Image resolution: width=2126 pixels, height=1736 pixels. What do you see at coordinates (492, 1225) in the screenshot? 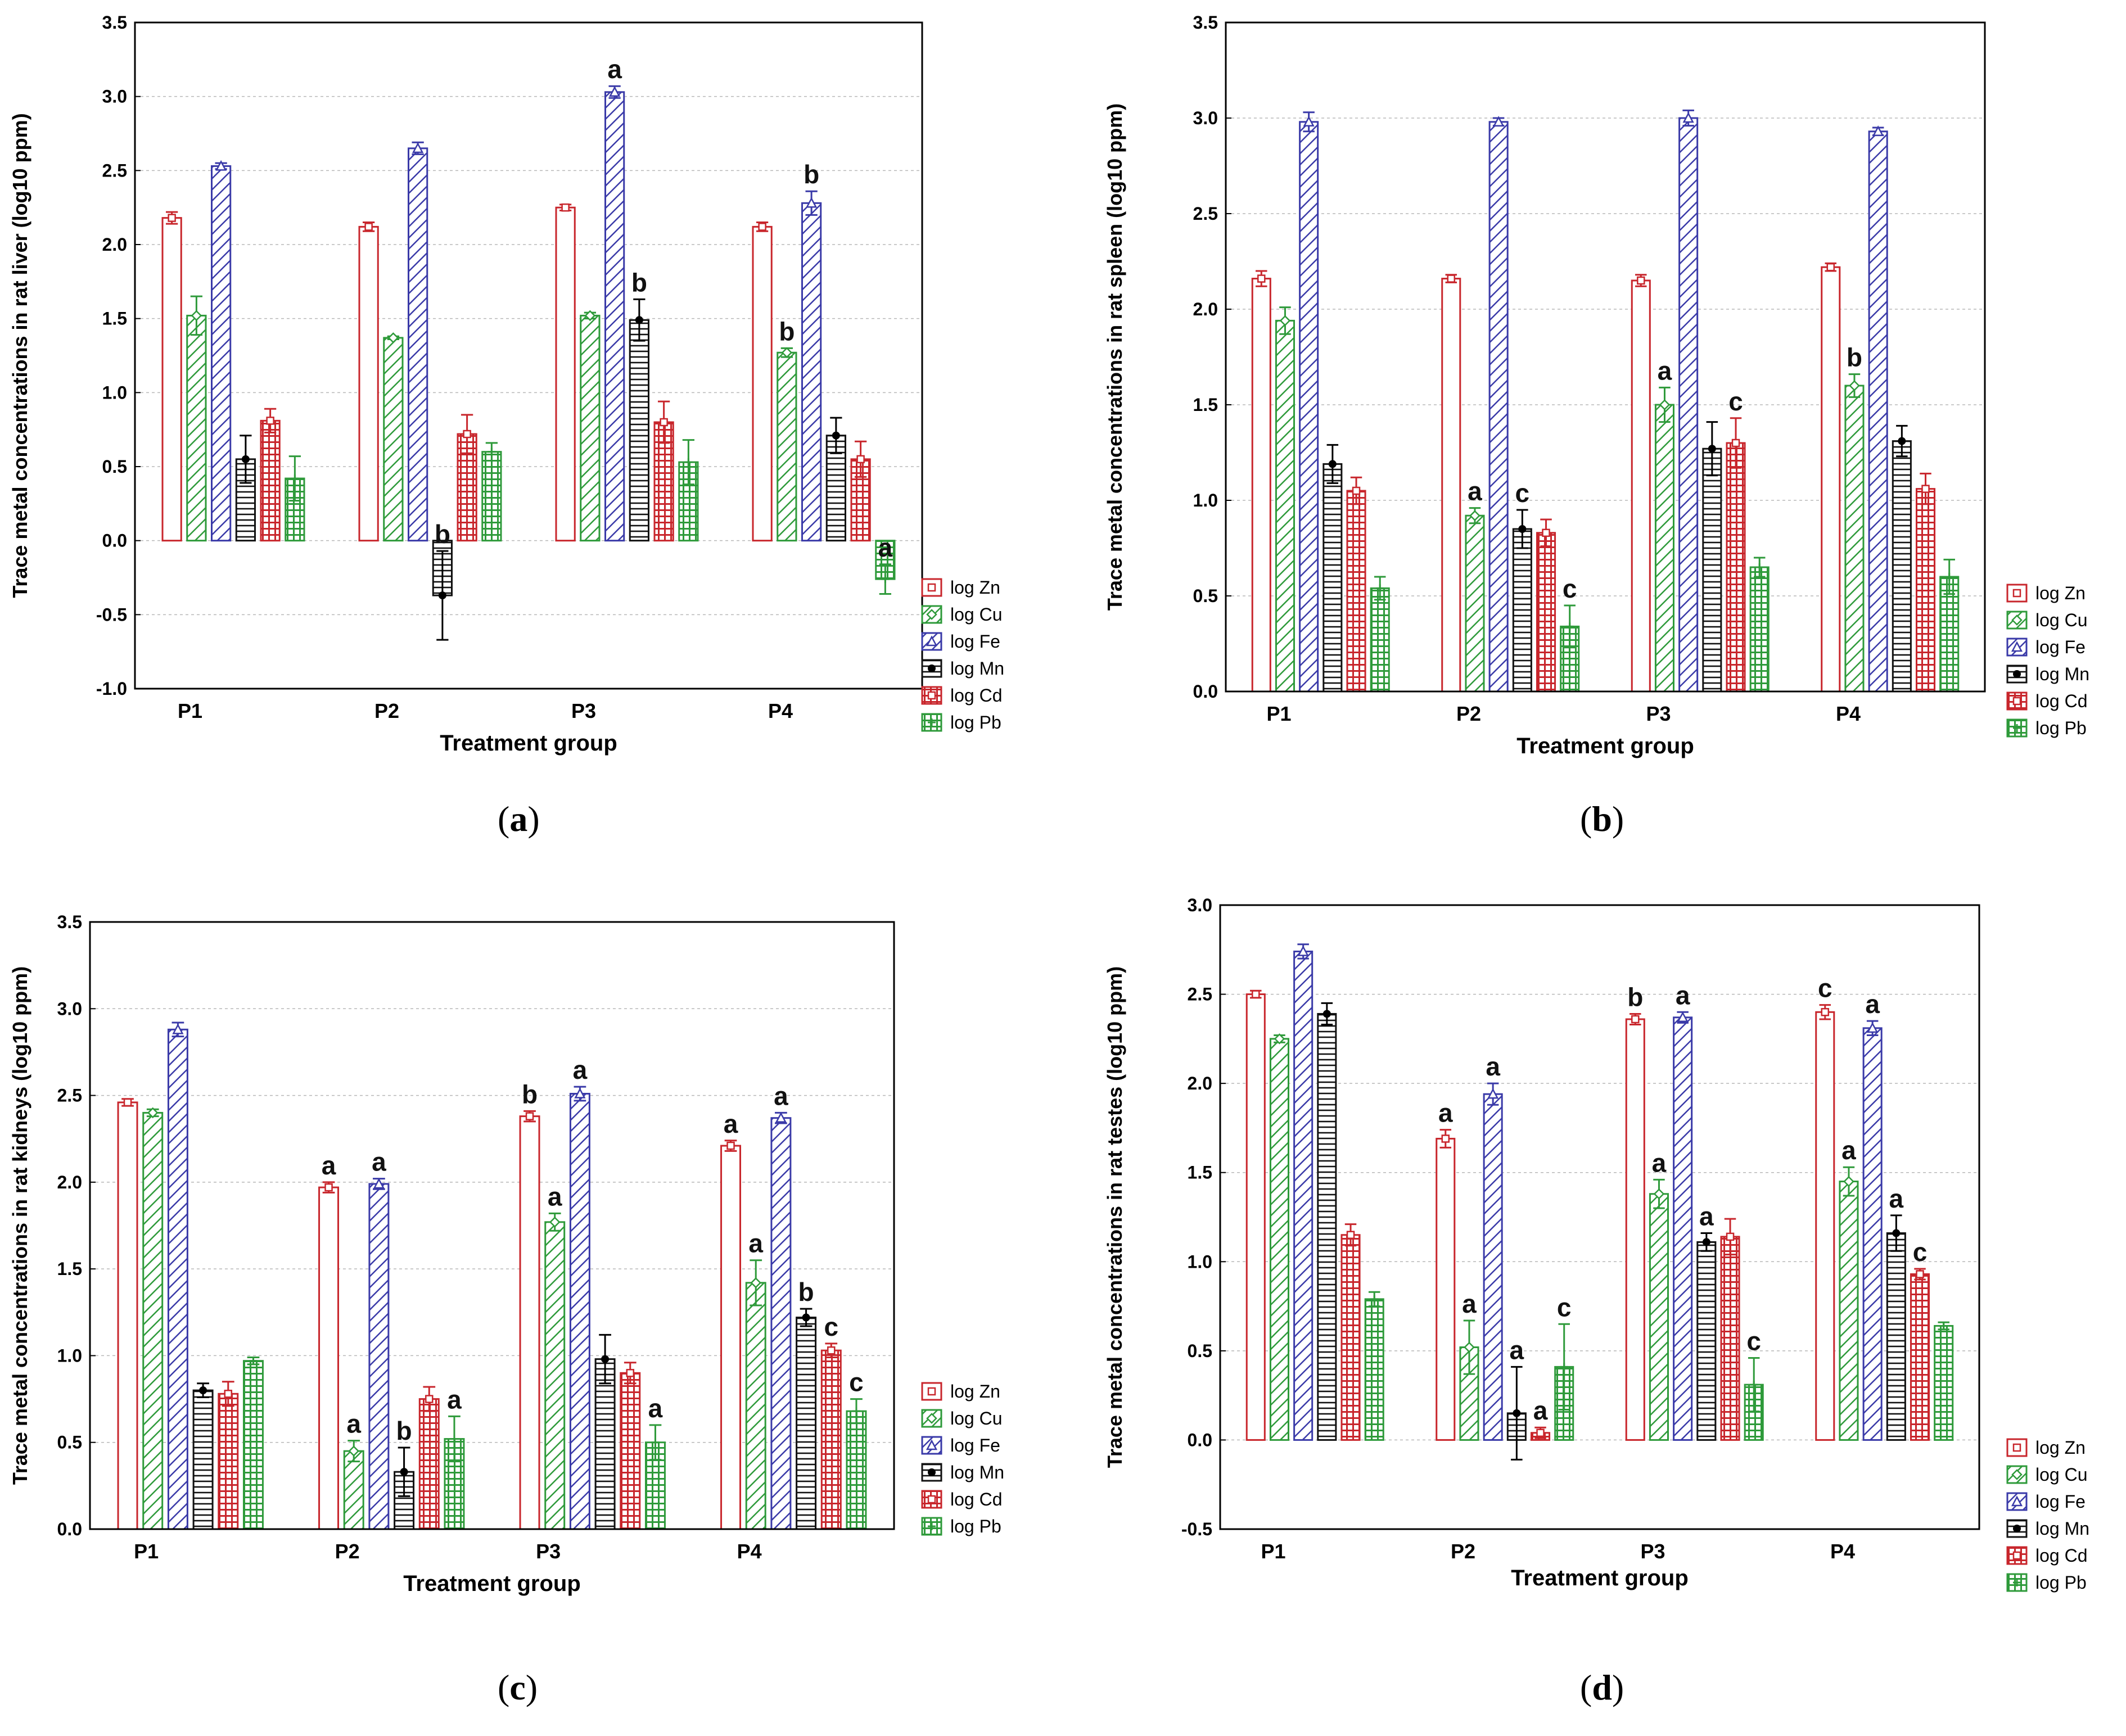
I see `plot-frame` at bounding box center [492, 1225].